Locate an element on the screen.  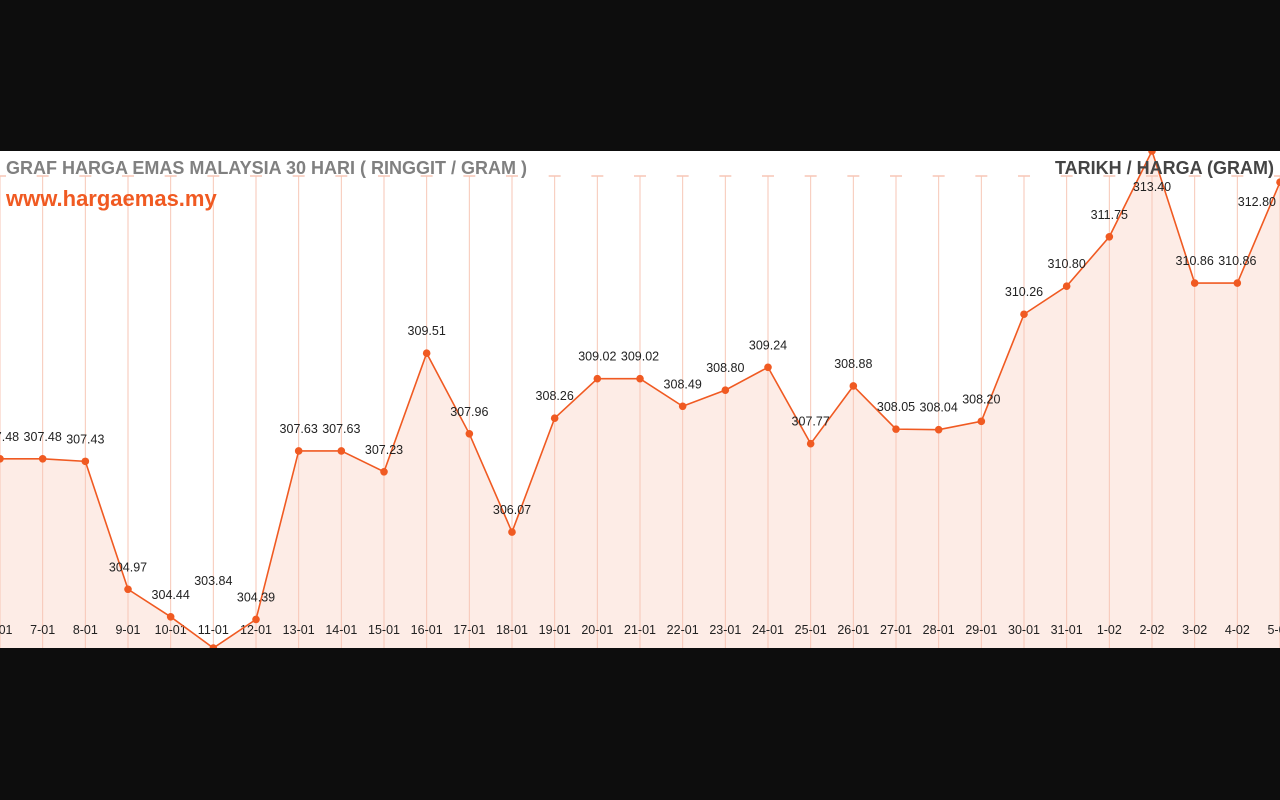
data-label: 304.44 is located at coordinates (171, 595).